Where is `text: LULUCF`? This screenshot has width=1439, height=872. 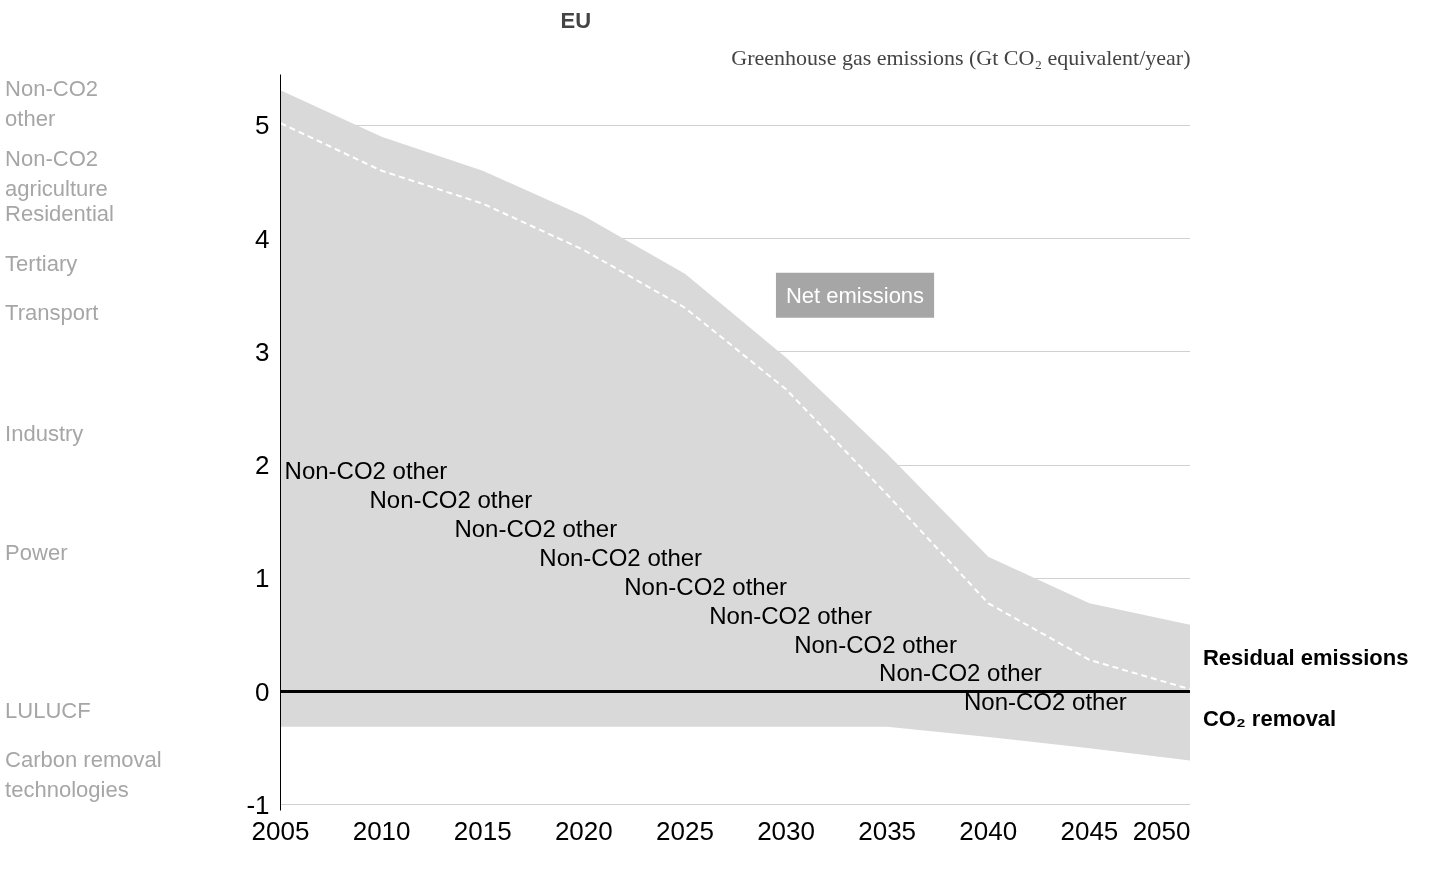
text: LULUCF is located at coordinates (48, 711).